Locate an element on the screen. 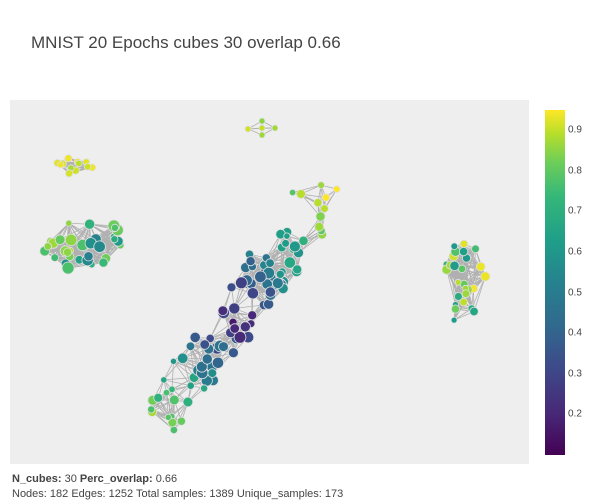 The width and height of the screenshot is (600, 502). colorbar-tick: 0.7 is located at coordinates (575, 211).